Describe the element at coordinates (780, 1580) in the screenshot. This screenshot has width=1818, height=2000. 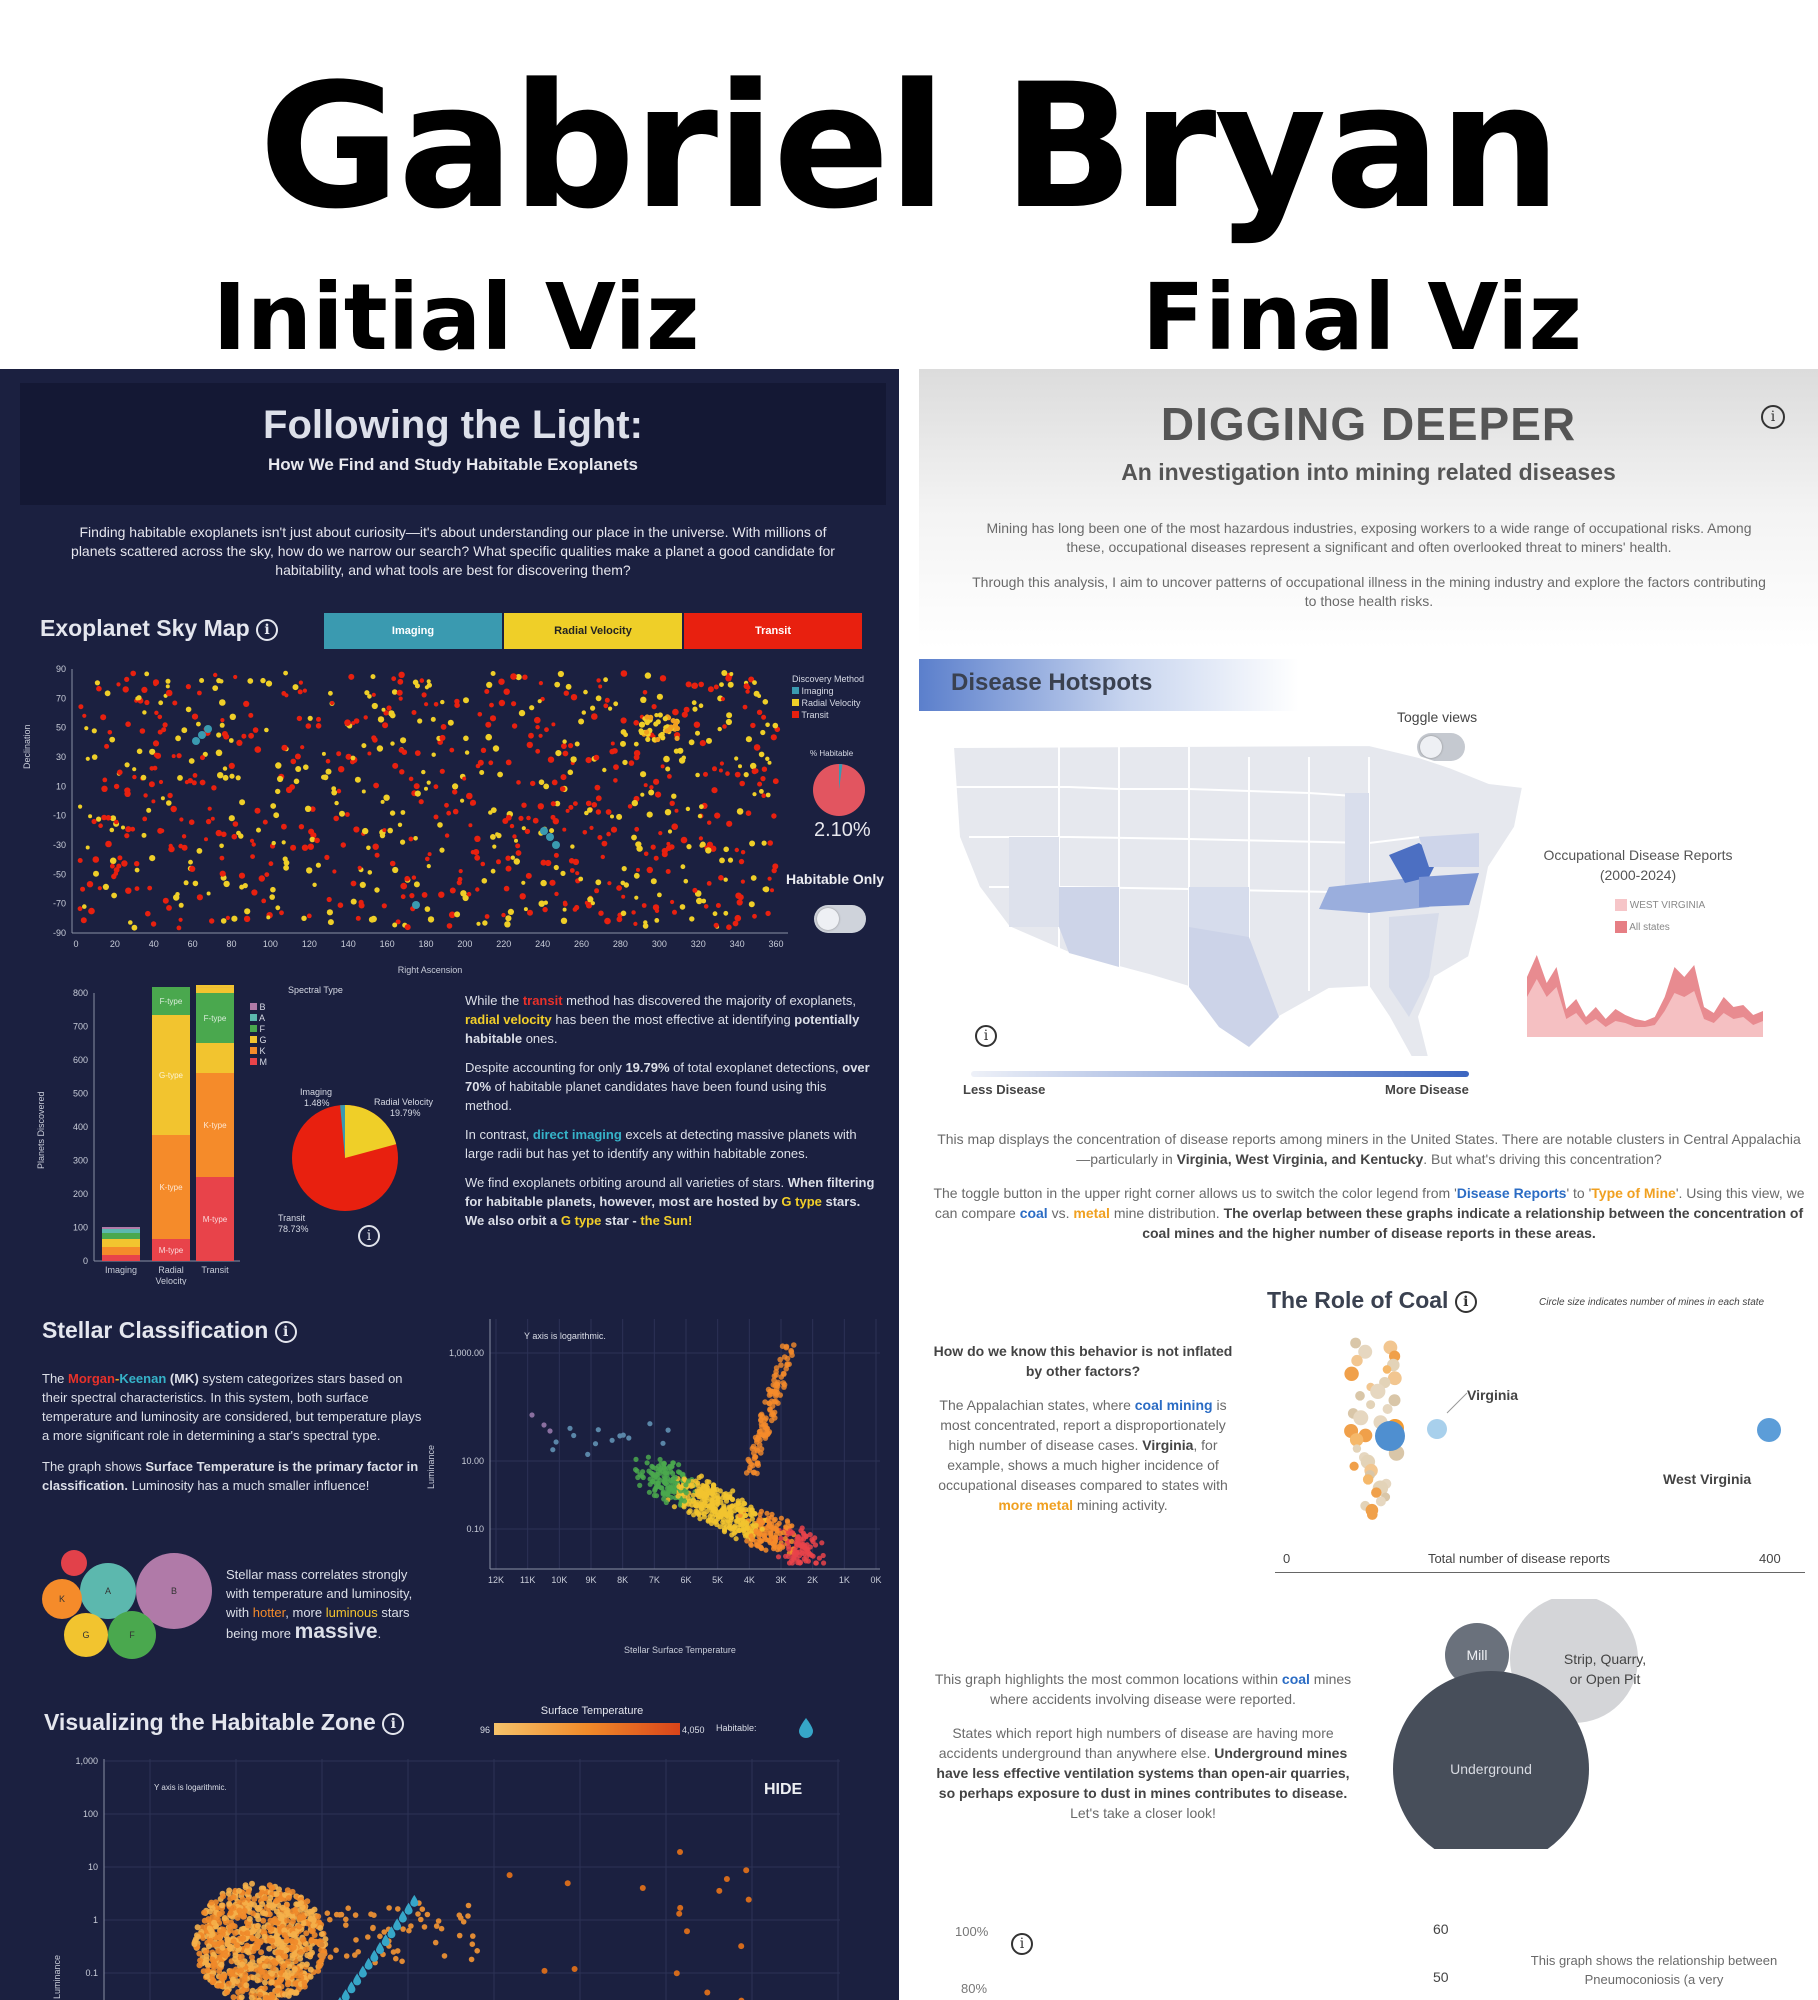
I see `x-tick-label: 3K` at that location.